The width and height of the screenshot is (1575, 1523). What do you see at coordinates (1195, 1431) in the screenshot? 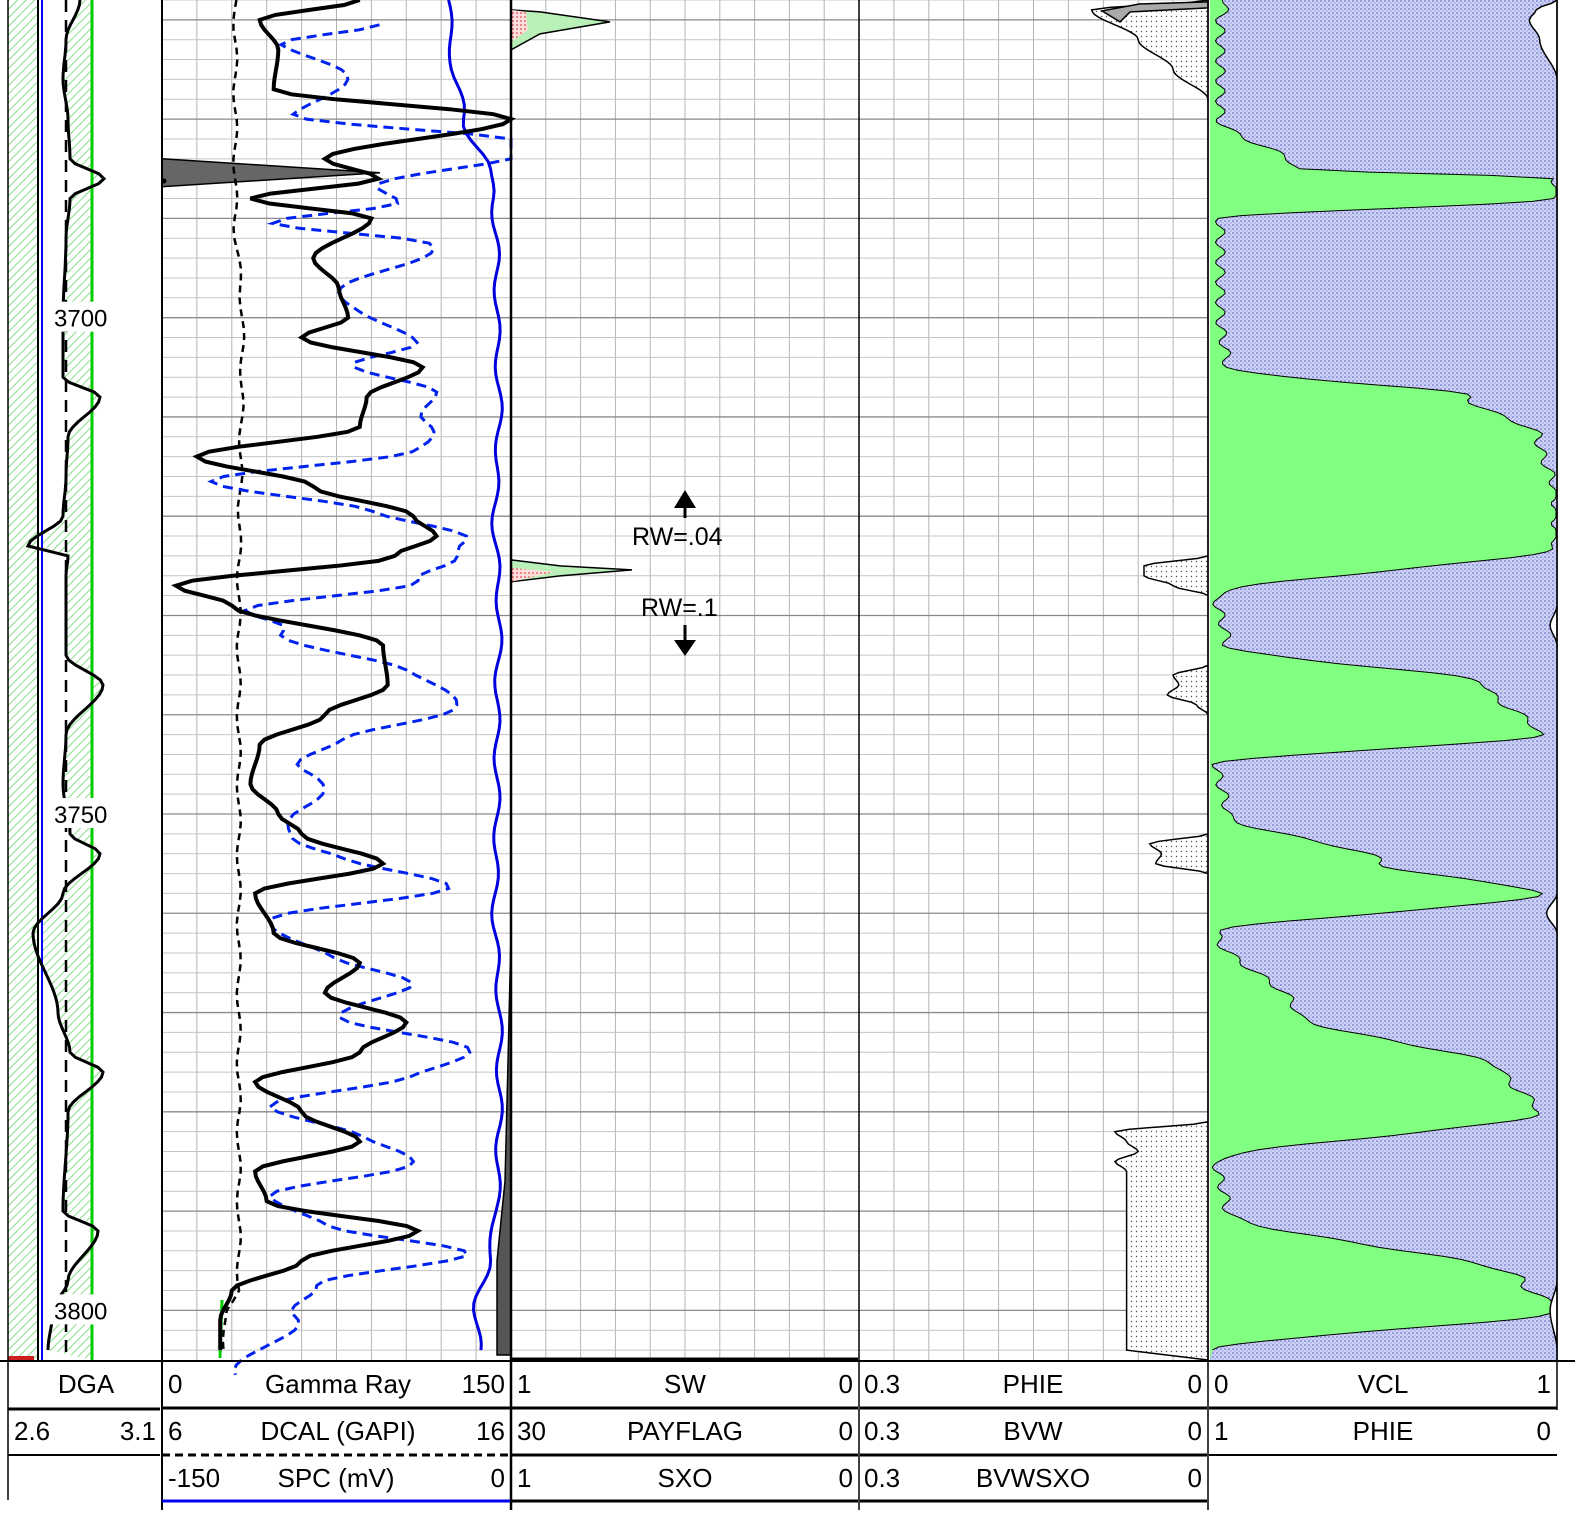
I see `bvw-max: 0` at bounding box center [1195, 1431].